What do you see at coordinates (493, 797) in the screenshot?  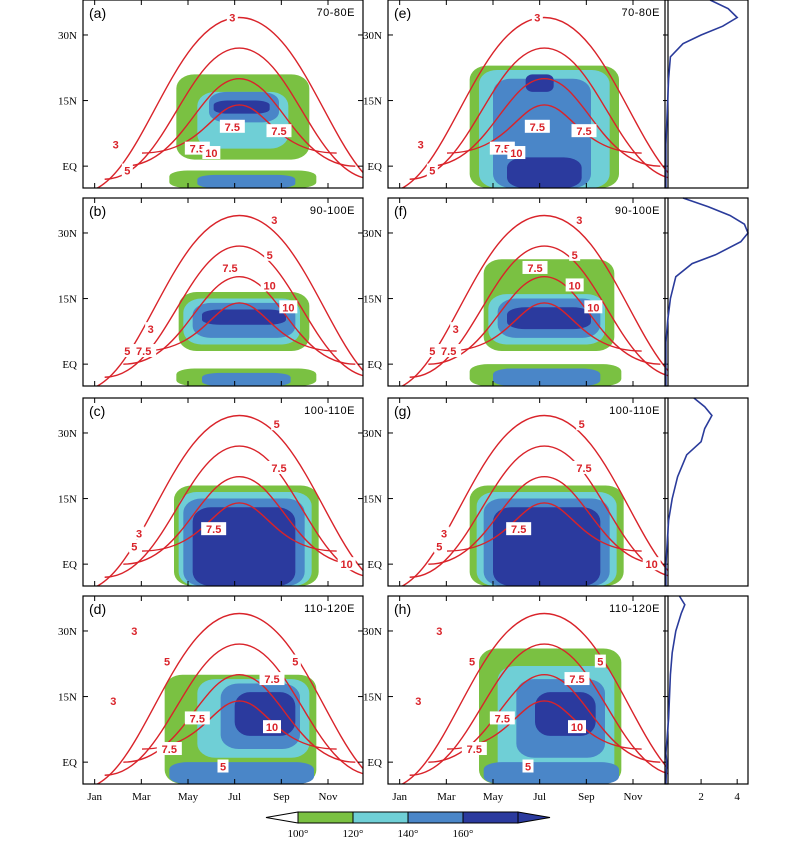 I see `x-tick-label: May` at bounding box center [493, 797].